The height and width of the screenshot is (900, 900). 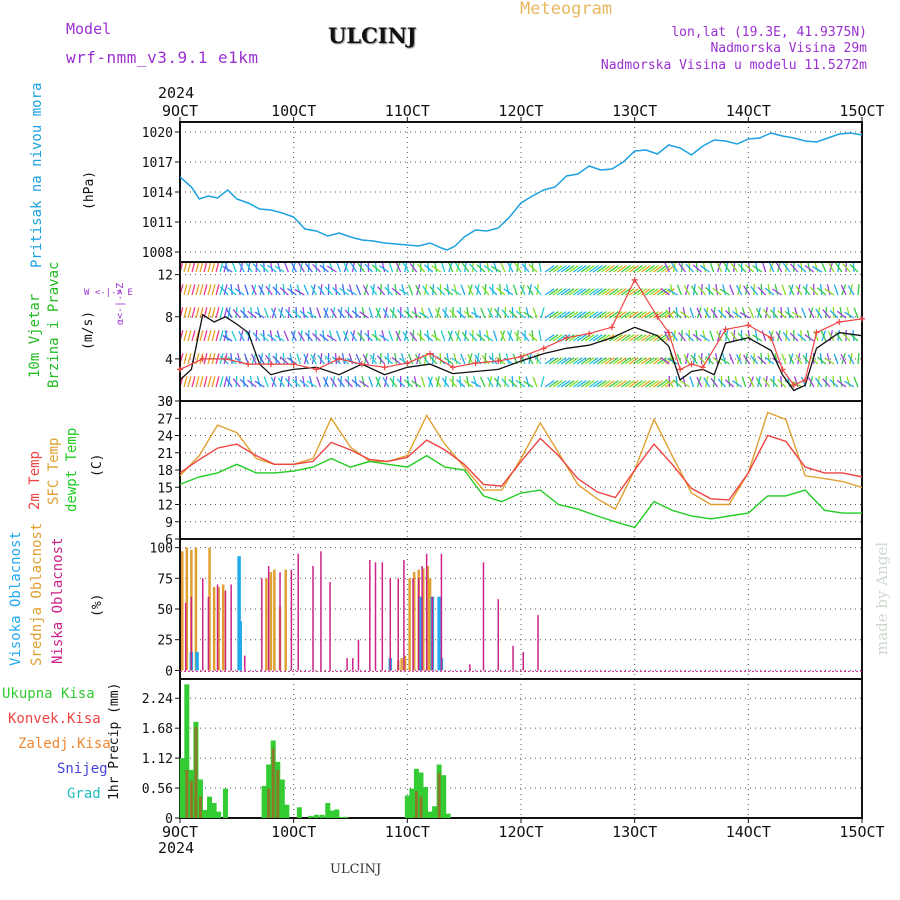 I want to click on x-tick-label-top: 9OCT, so click(x=180, y=111).